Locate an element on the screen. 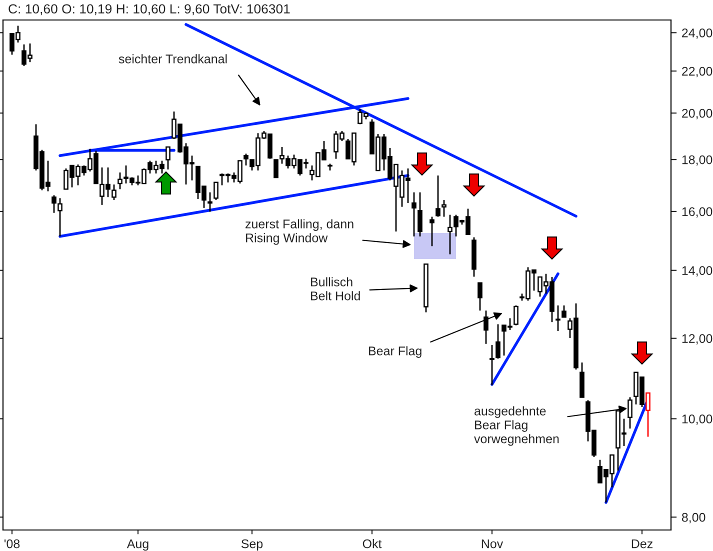 The width and height of the screenshot is (713, 551). annotation: zuerst Falling, dann Rising Window is located at coordinates (300, 232).